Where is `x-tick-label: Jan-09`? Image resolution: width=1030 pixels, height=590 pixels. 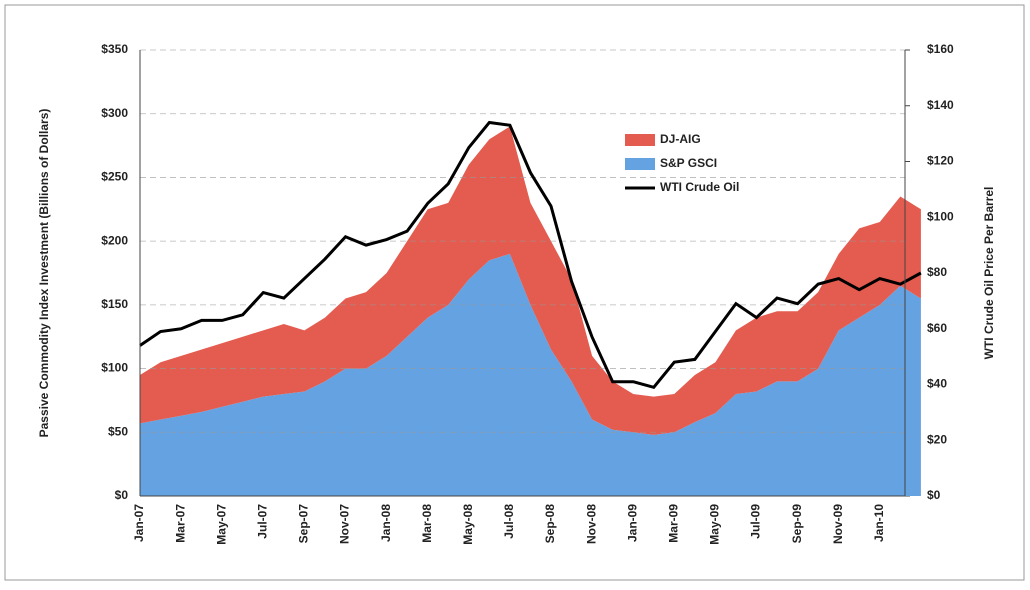
x-tick-label: Jan-09 is located at coordinates (632, 523).